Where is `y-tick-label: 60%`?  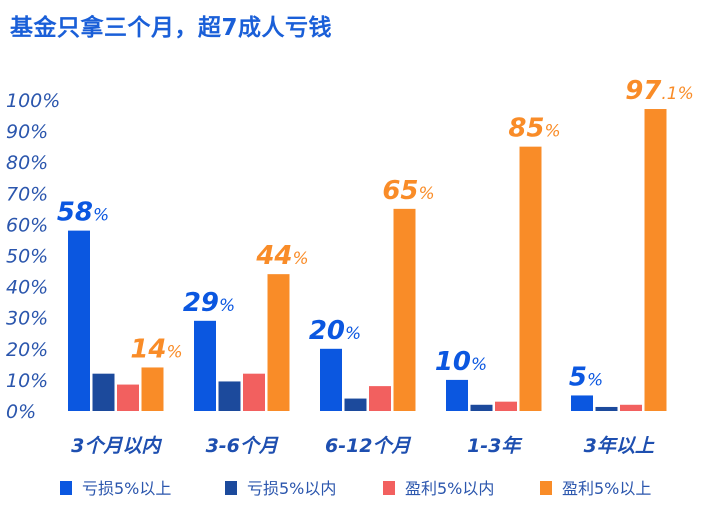 y-tick-label: 60% is located at coordinates (27, 225).